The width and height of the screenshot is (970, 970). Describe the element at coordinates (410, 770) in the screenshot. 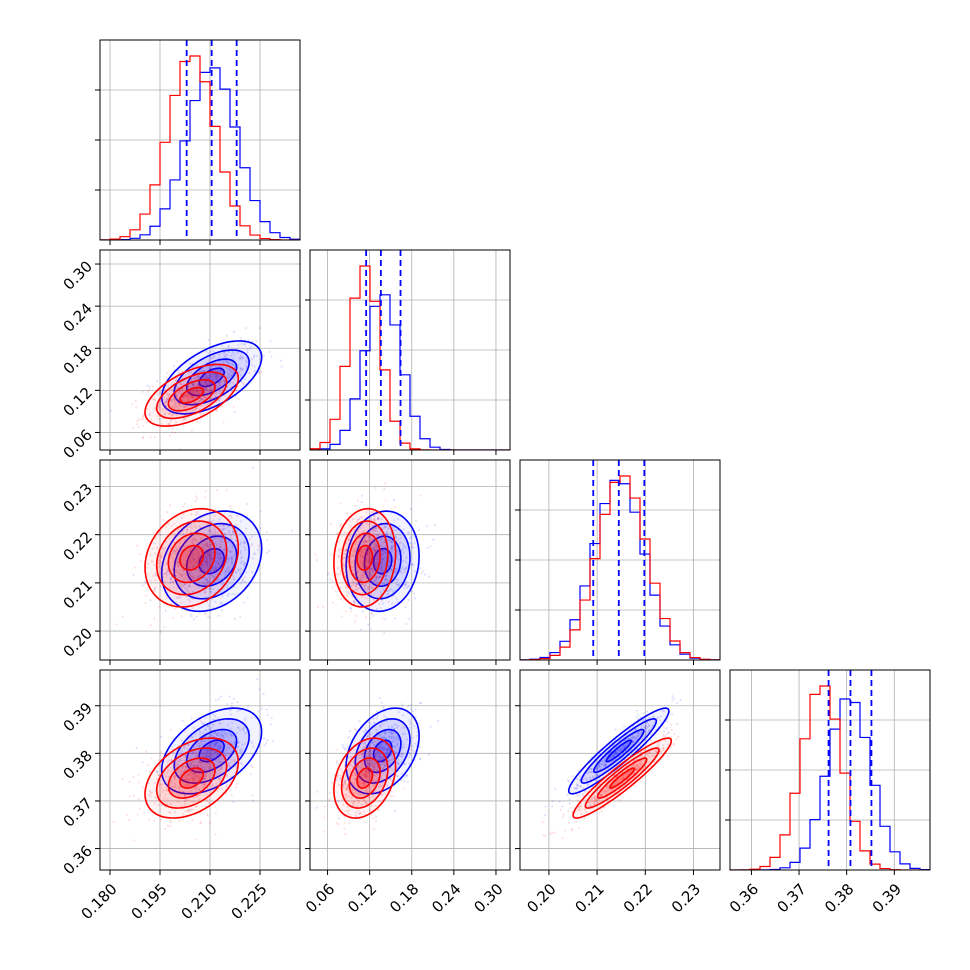

I see `panel-frame` at that location.